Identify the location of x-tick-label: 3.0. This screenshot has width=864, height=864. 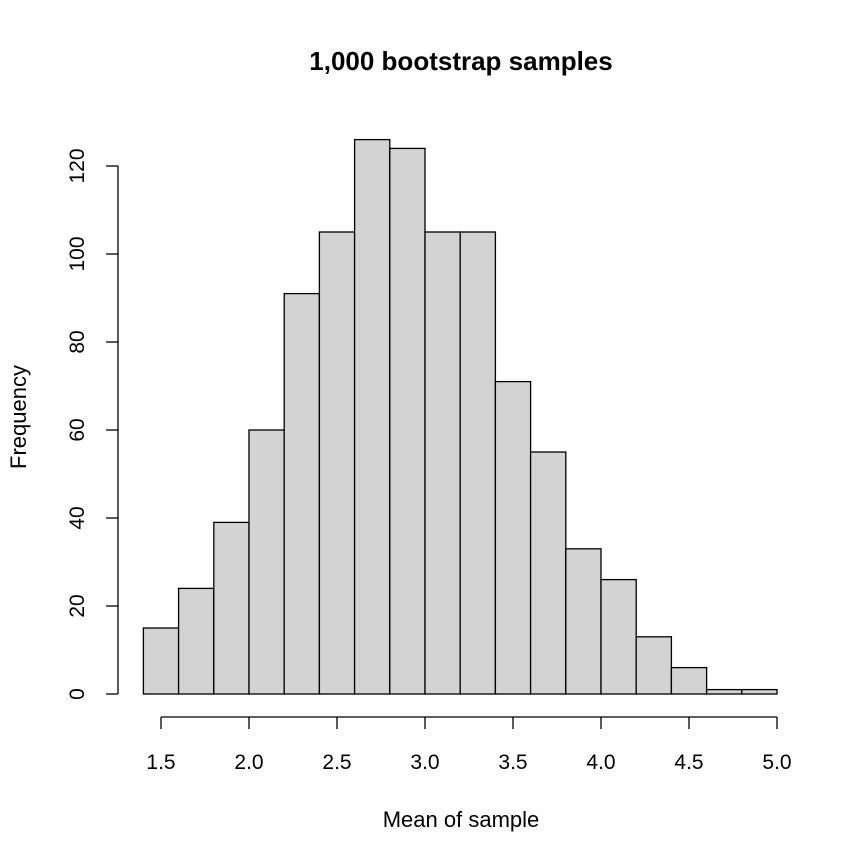
(424, 762).